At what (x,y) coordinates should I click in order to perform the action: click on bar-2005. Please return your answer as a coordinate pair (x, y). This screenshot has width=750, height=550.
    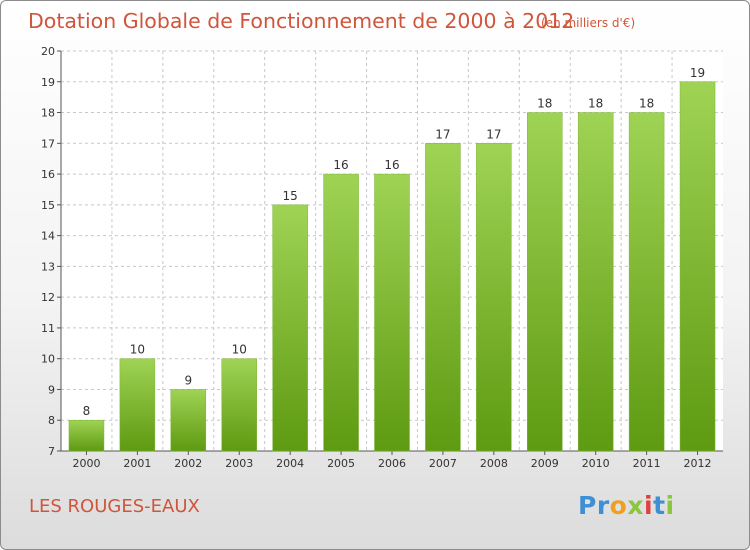
    Looking at the image, I should click on (341, 312).